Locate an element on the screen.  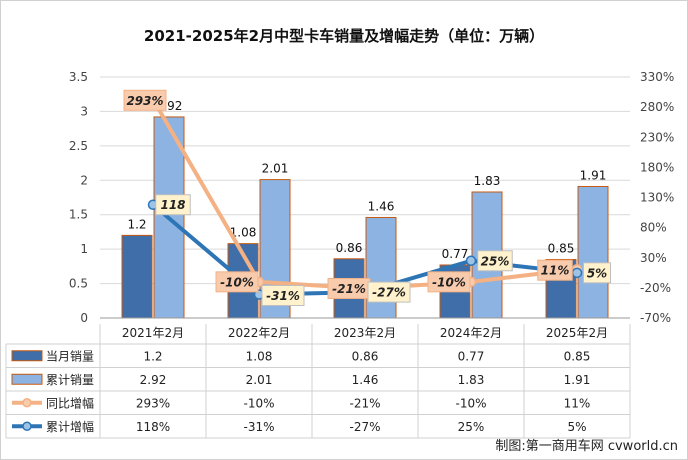
left-axis-tick: 0 is located at coordinates (84, 318).